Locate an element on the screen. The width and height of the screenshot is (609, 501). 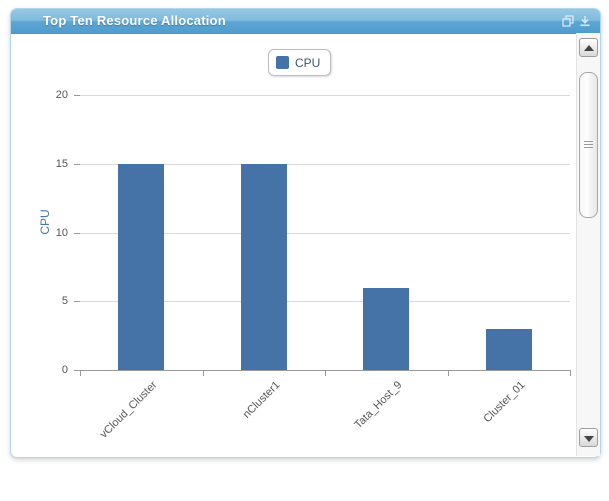
scrollbar-up-button is located at coordinates (588, 47).